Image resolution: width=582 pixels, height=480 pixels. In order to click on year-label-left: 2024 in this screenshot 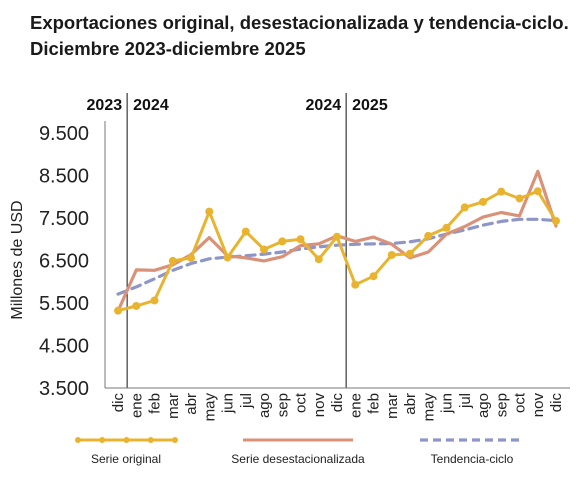, I will do `click(324, 105)`.